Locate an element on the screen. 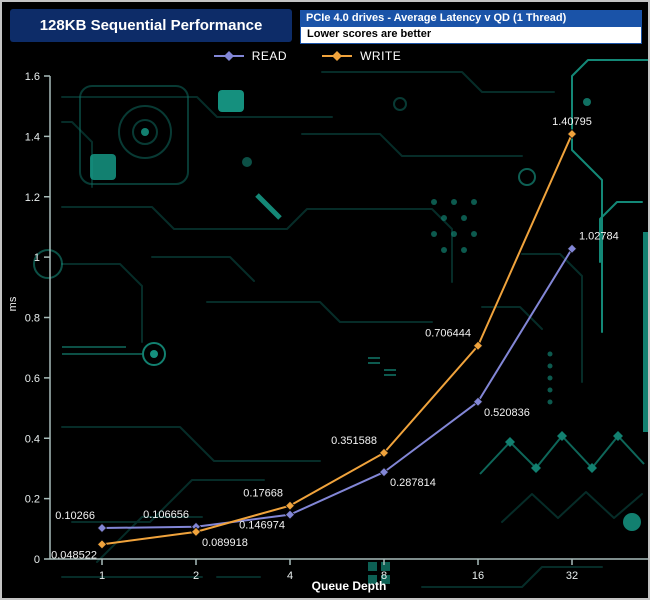 This screenshot has height=600, width=650. svg-text: 0.106656 is located at coordinates (166, 515).